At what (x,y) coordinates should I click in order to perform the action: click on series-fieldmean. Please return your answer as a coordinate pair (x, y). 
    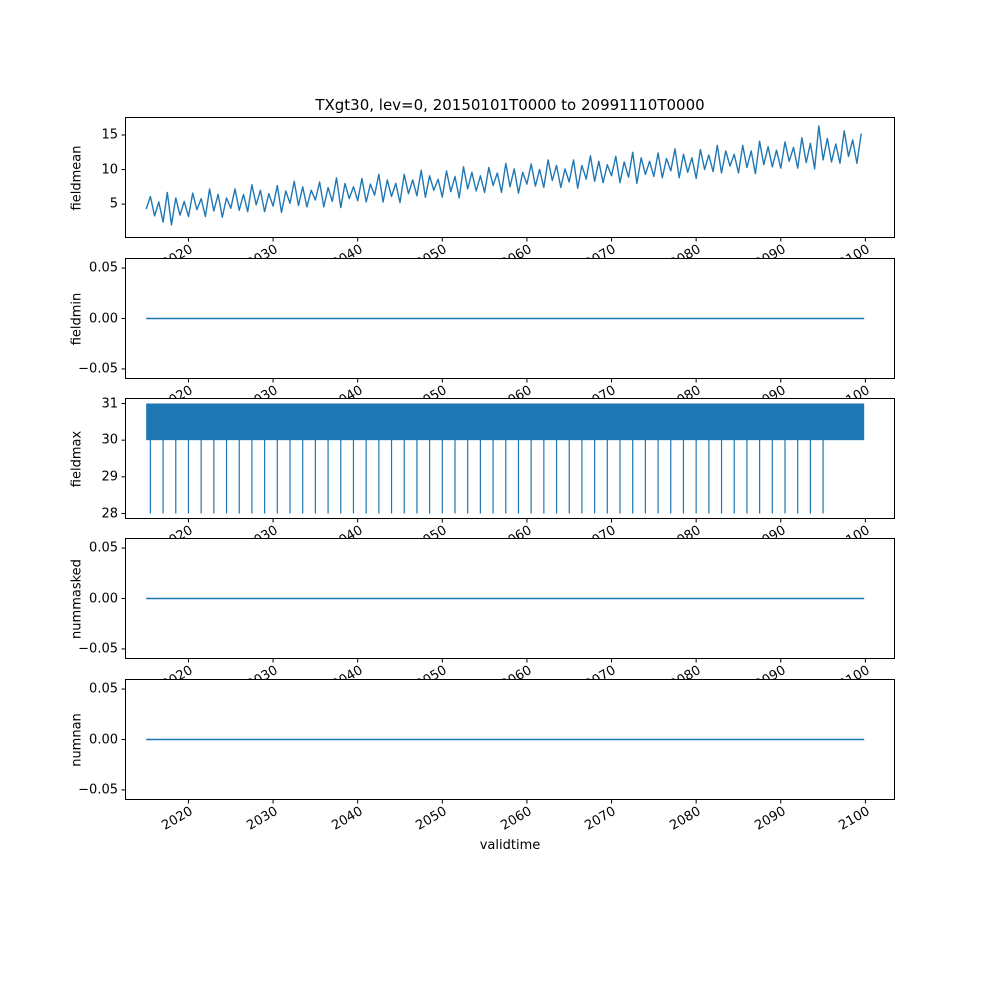
    Looking at the image, I should click on (503, 175).